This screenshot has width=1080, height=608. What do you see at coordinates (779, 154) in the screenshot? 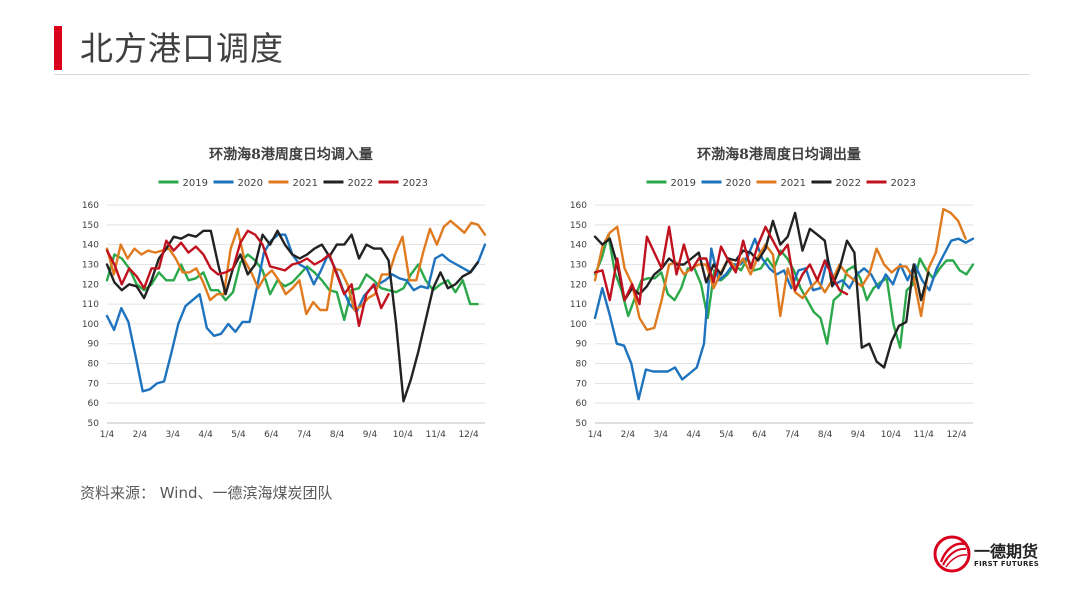
I see `chart-title: 环渤海8港周度日均调出量` at bounding box center [779, 154].